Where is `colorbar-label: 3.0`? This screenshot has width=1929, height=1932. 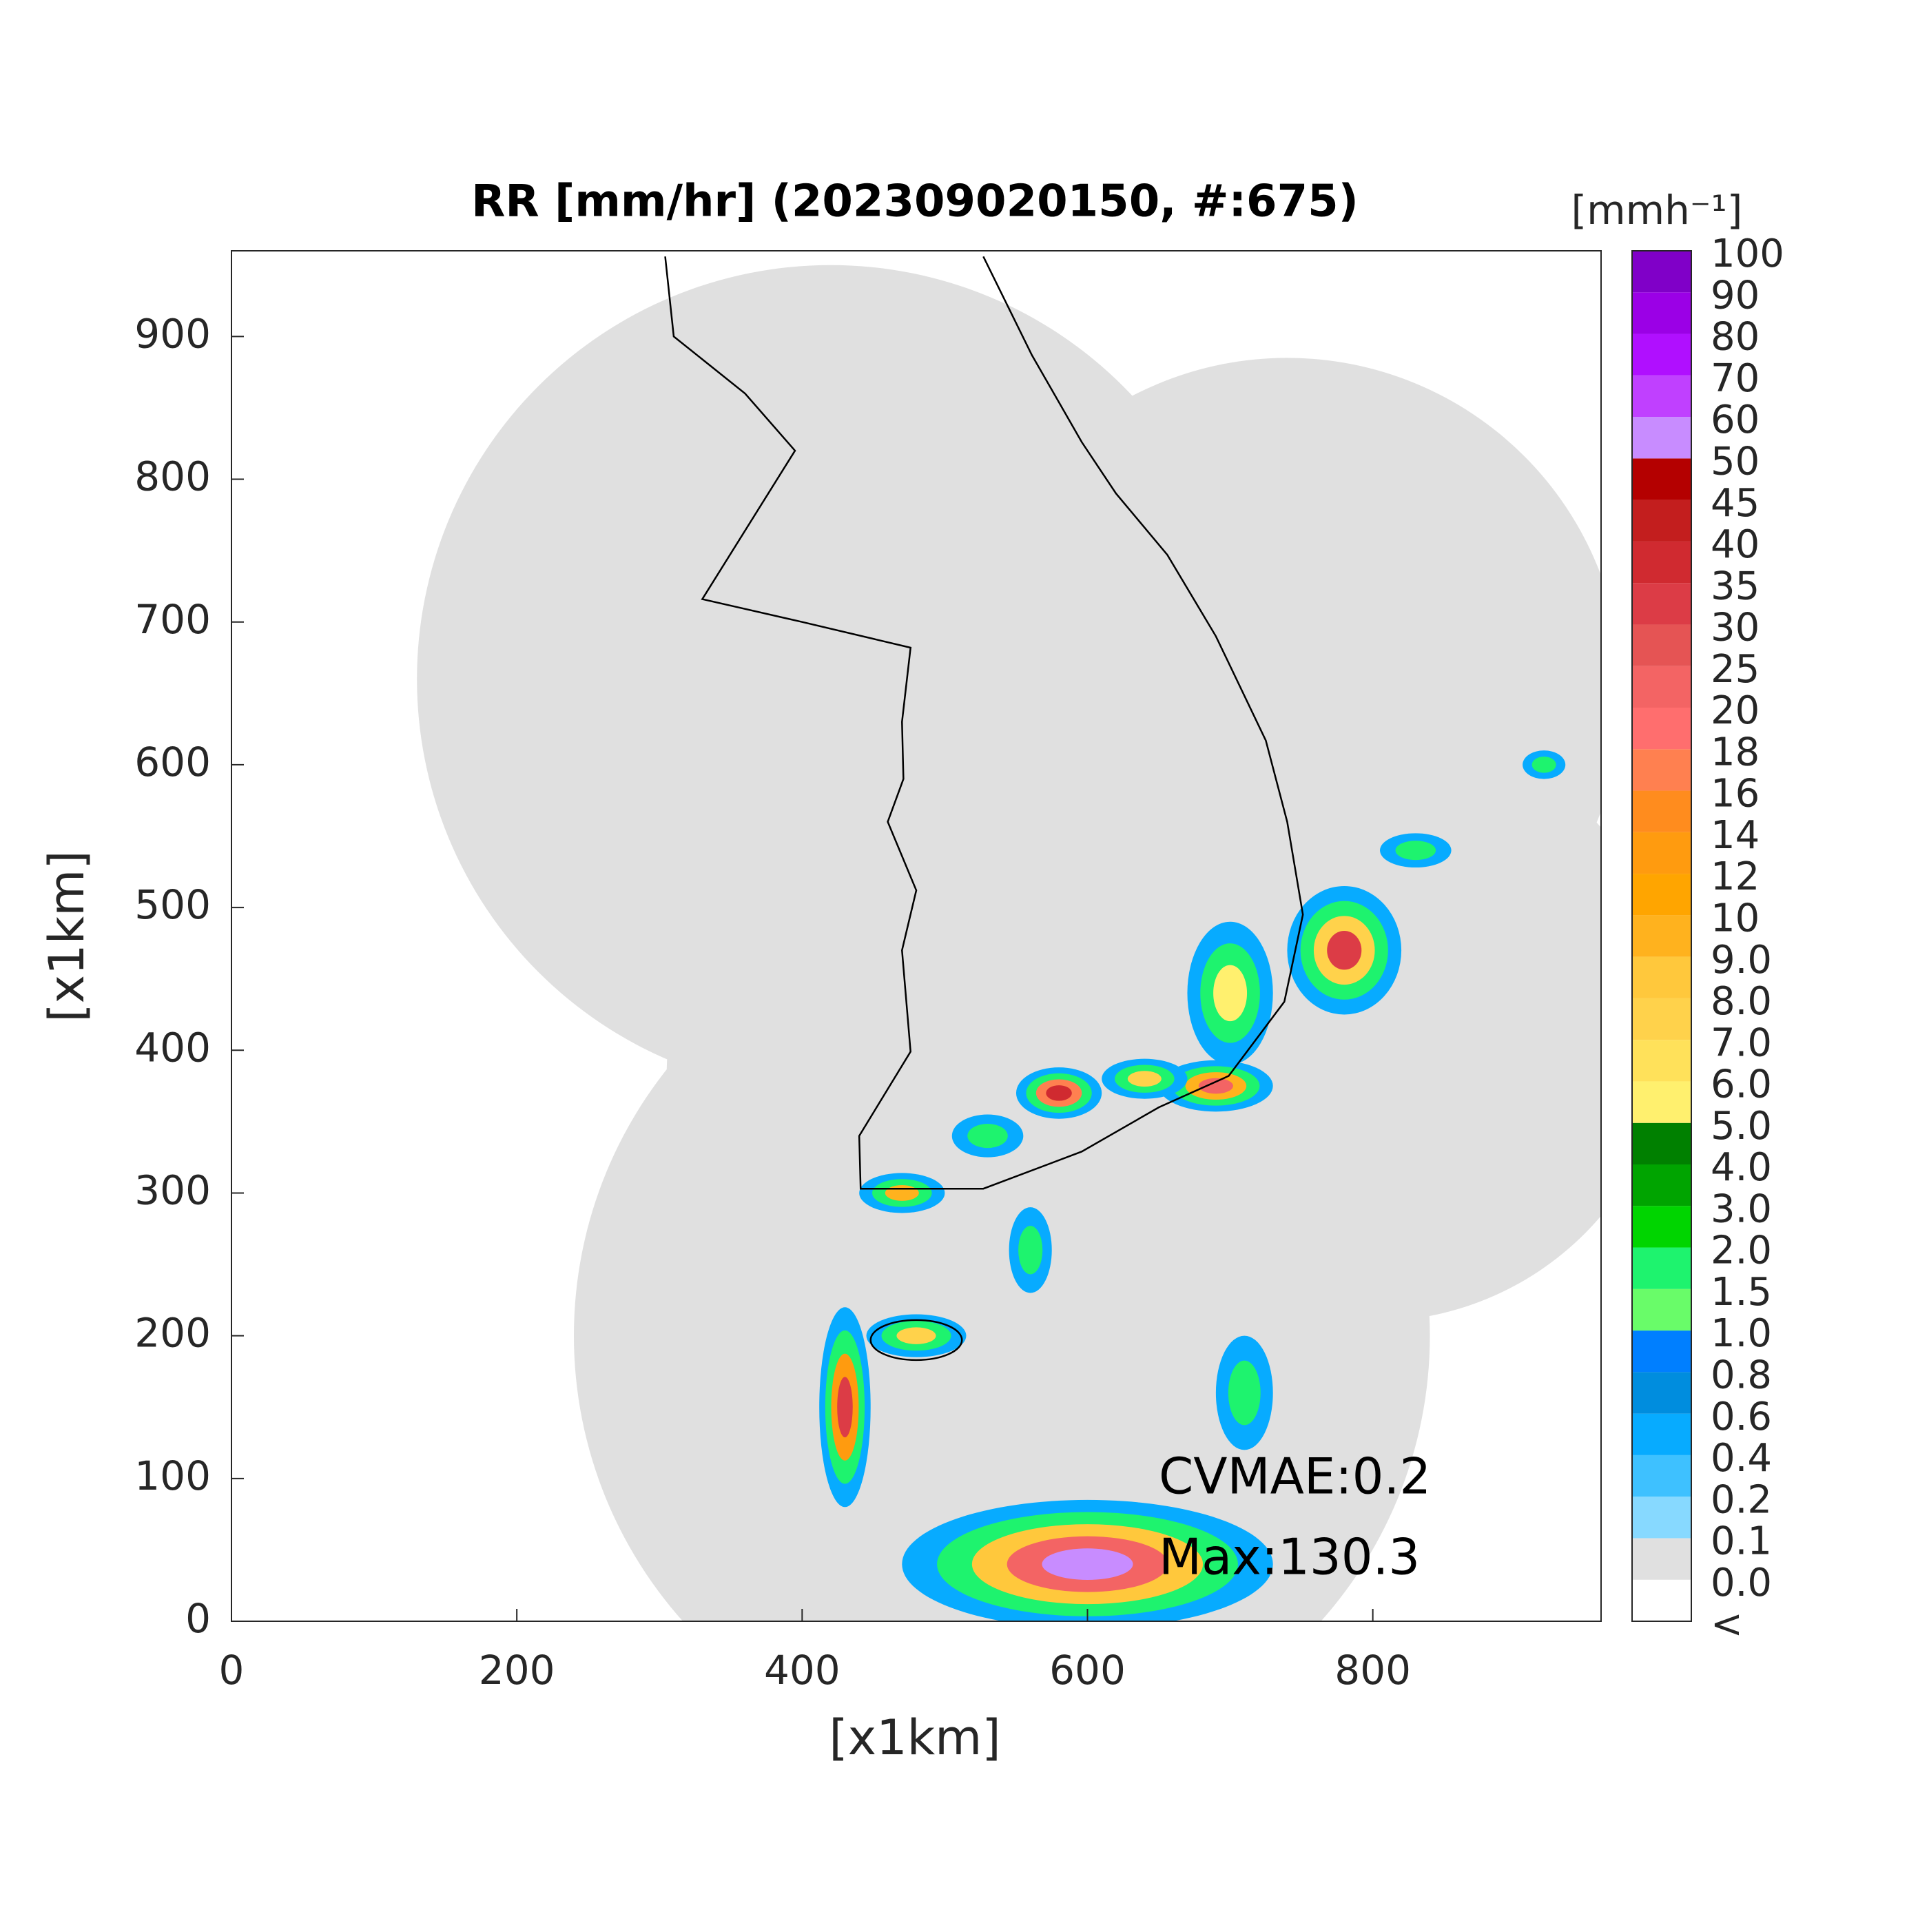 colorbar-label: 3.0 is located at coordinates (1741, 1208).